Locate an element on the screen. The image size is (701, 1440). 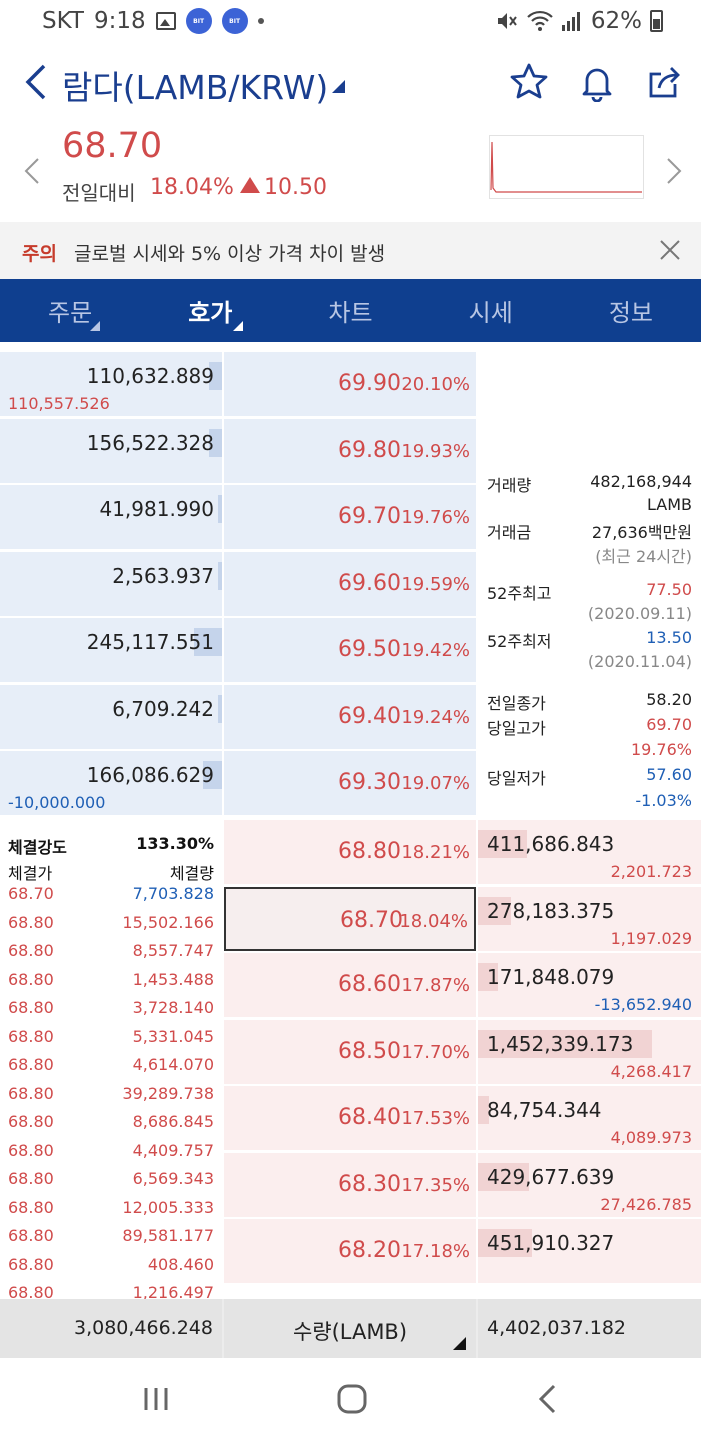
trade-quantity: 5,331.045 is located at coordinates (173, 1036).